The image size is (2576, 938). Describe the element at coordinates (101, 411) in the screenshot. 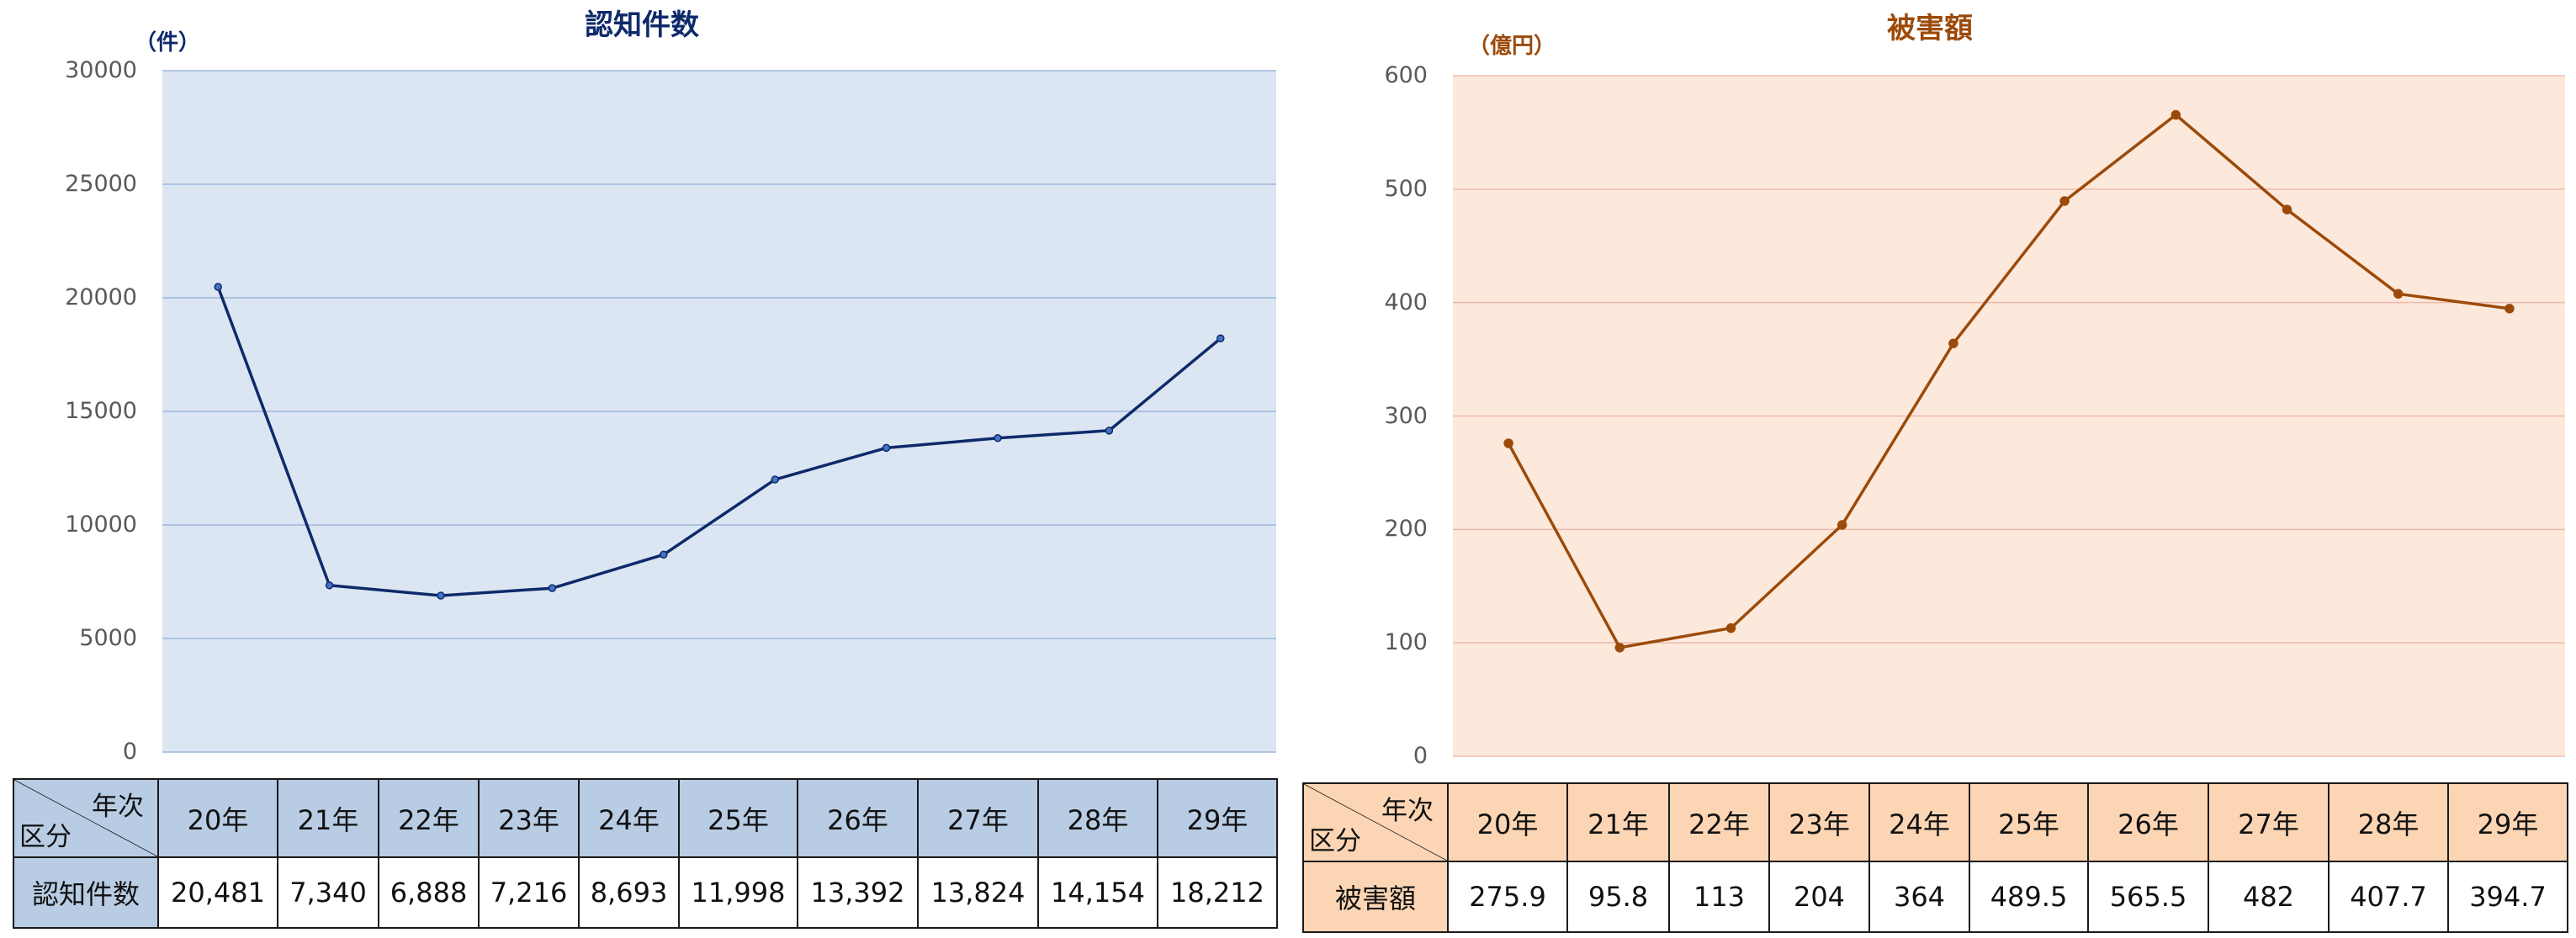

I see `y-tick-label: 15000` at that location.